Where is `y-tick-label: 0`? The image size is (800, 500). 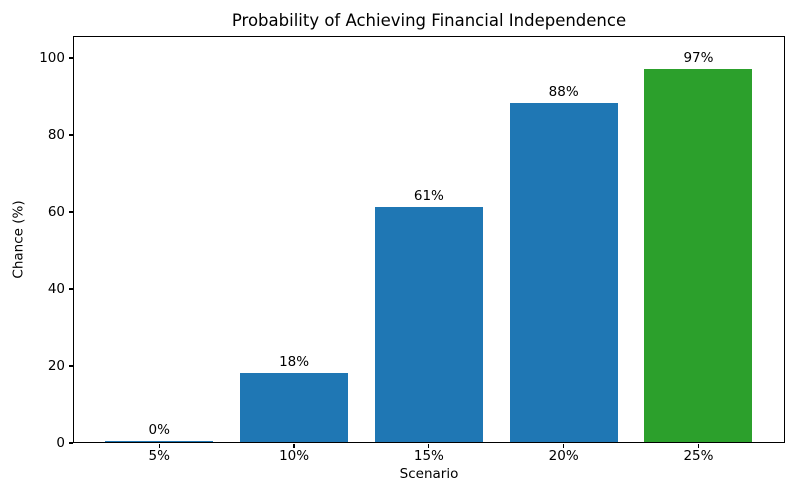 y-tick-label: 0 is located at coordinates (60, 443).